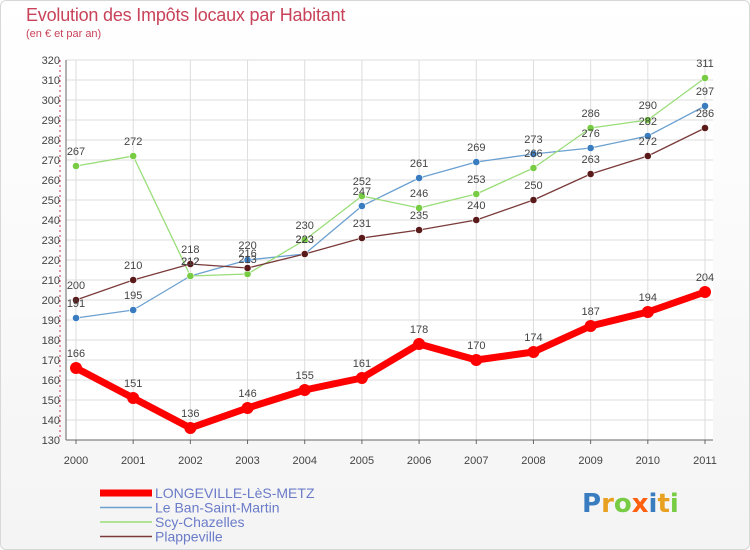 This screenshot has width=750, height=550. Describe the element at coordinates (362, 182) in the screenshot. I see `data-label-scy-chazelles-2005: 252` at that location.